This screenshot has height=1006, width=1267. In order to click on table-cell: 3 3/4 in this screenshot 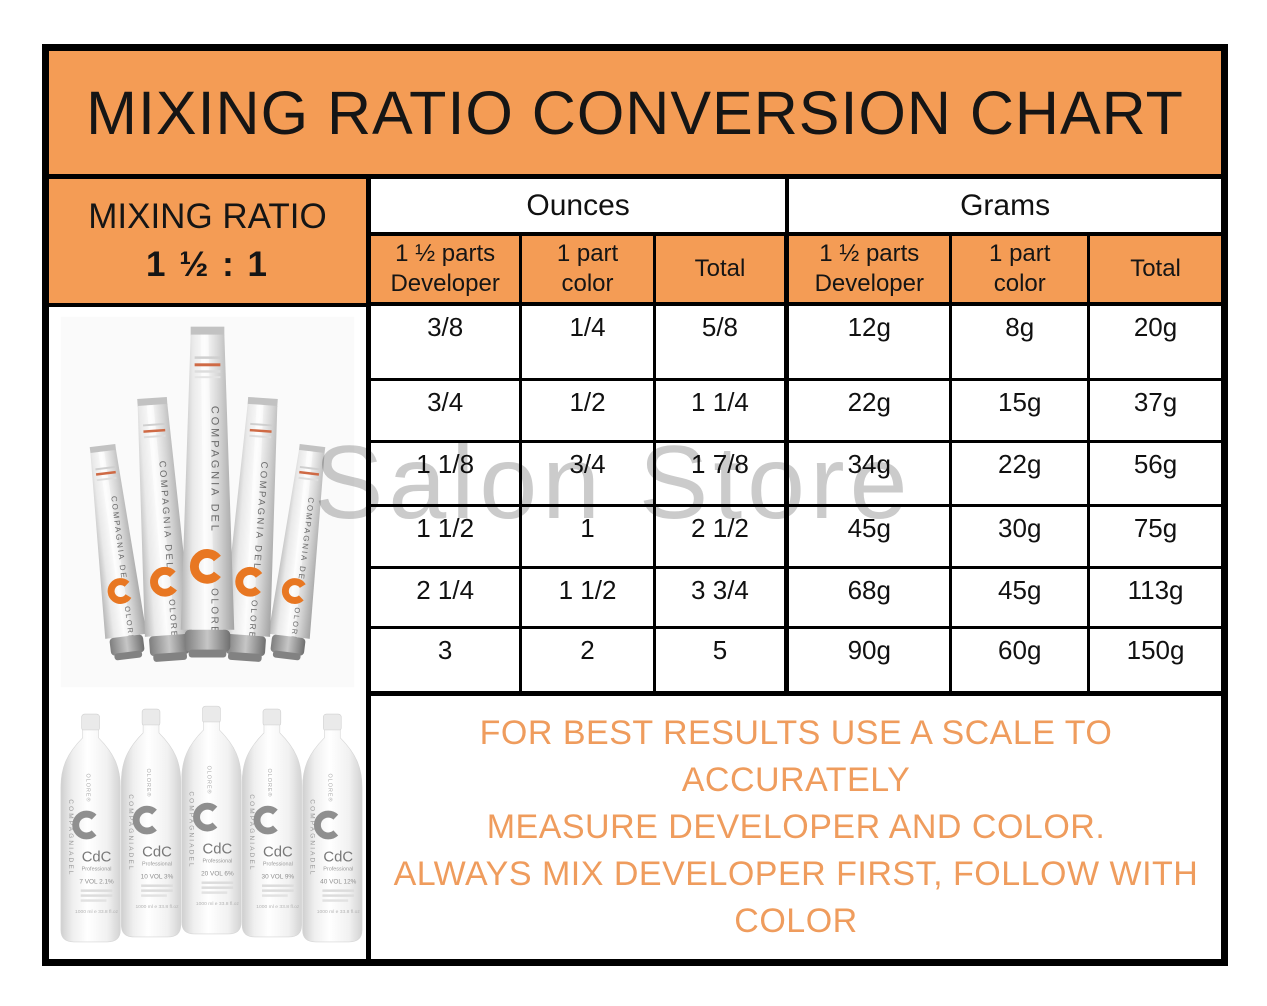, I will do `click(722, 597)`.